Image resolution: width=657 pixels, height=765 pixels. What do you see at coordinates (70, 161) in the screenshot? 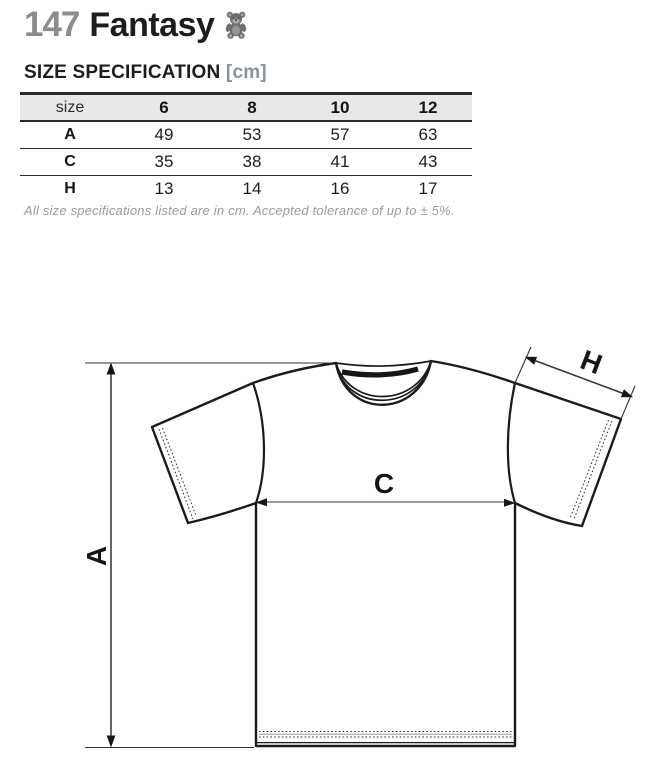
I see `row-label: C` at bounding box center [70, 161].